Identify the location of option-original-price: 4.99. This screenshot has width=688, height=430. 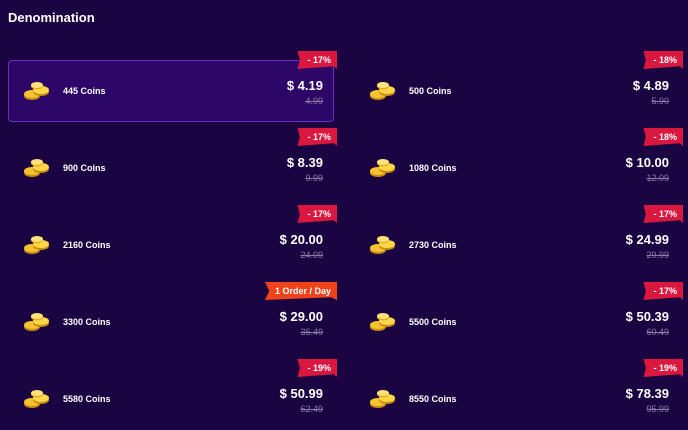
(314, 101).